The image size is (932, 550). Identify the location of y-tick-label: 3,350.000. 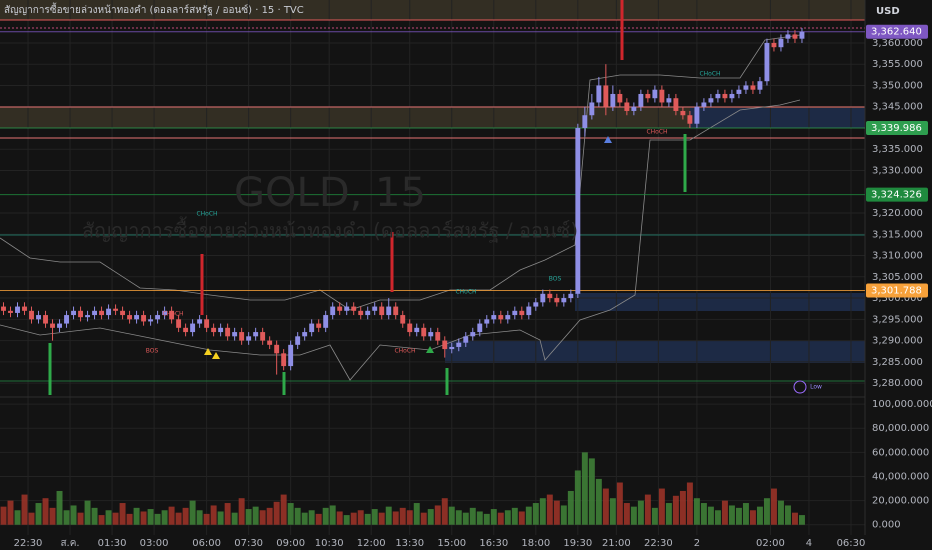
(897, 85).